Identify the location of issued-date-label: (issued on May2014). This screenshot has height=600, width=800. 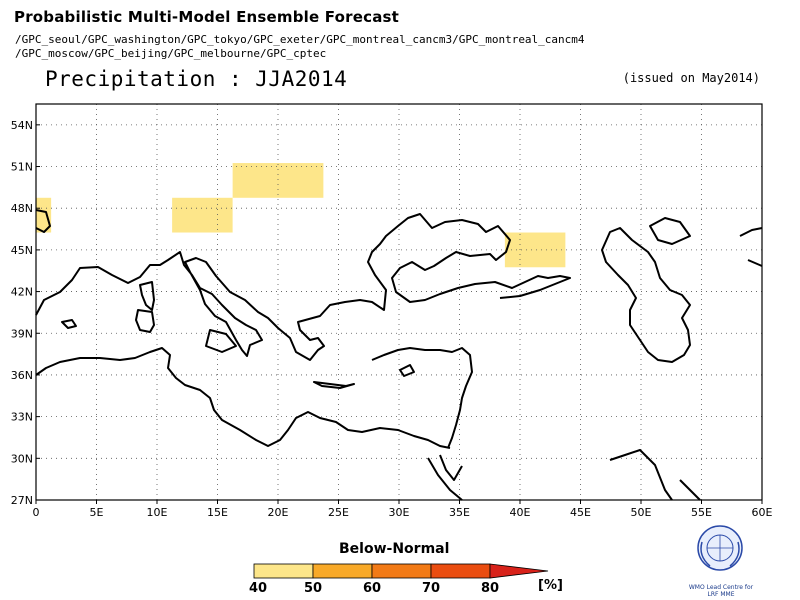
(691, 78).